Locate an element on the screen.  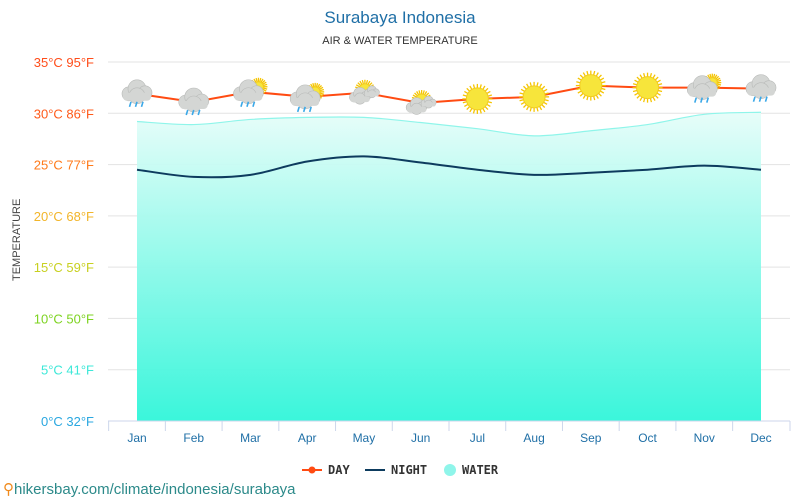
day-line is located at coordinates (449, 94).